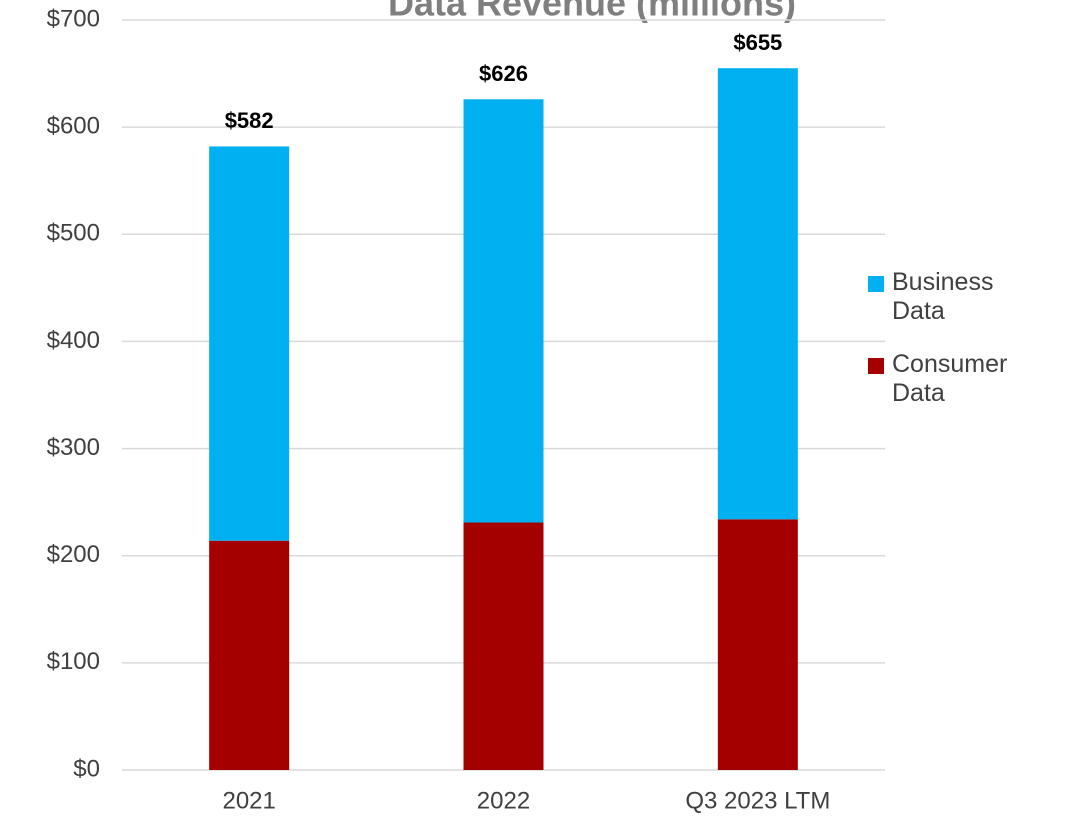 Image resolution: width=1066 pixels, height=822 pixels. Describe the element at coordinates (73, 233) in the screenshot. I see `y-tick-label: $500` at that location.